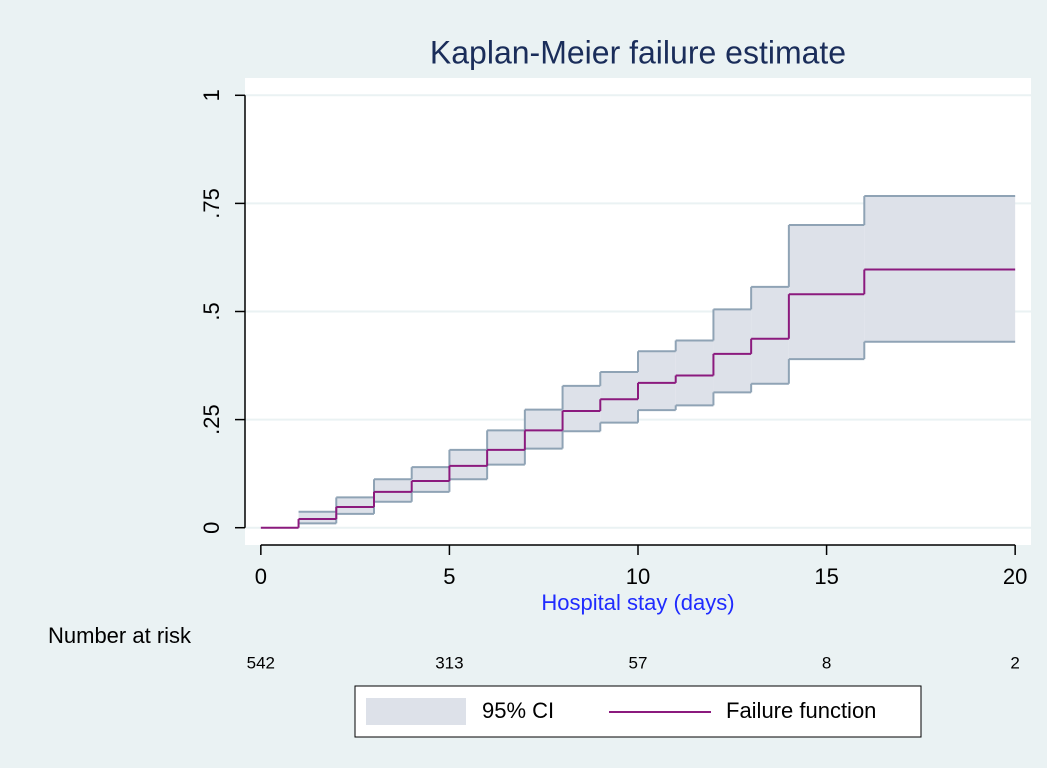 The image size is (1047, 768). What do you see at coordinates (638, 576) in the screenshot?
I see `x-tick-label: 10` at bounding box center [638, 576].